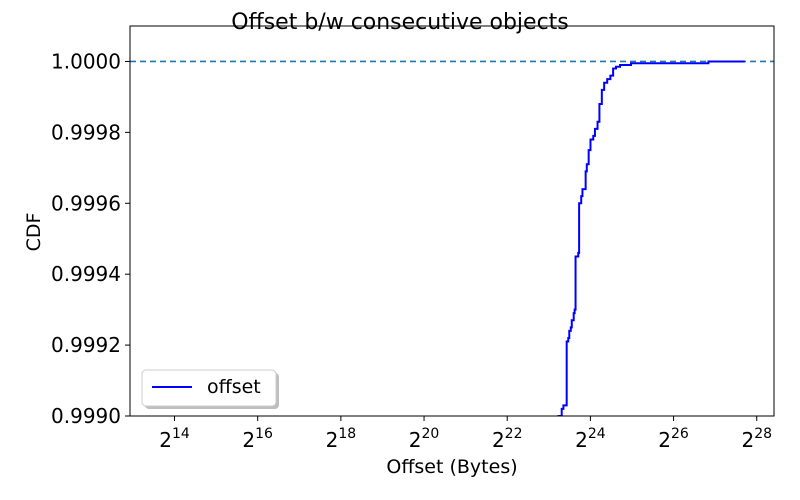 The image size is (800, 500). I want to click on y-axis-label: CDF, so click(34, 232).